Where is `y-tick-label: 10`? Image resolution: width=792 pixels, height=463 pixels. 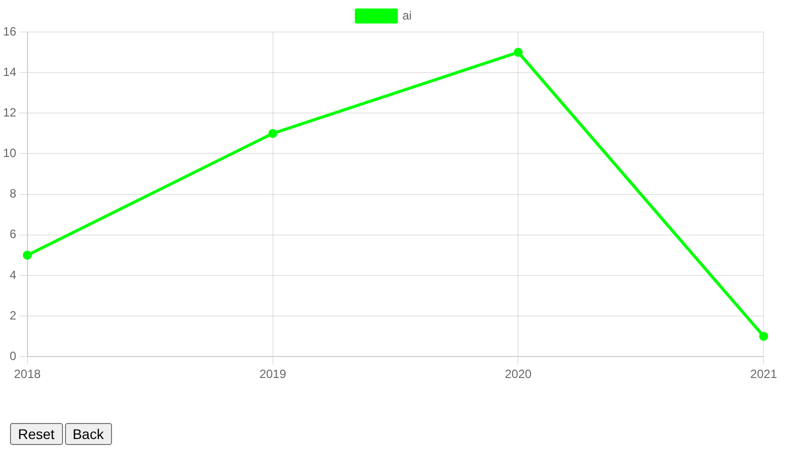 y-tick-label: 10 is located at coordinates (9, 153).